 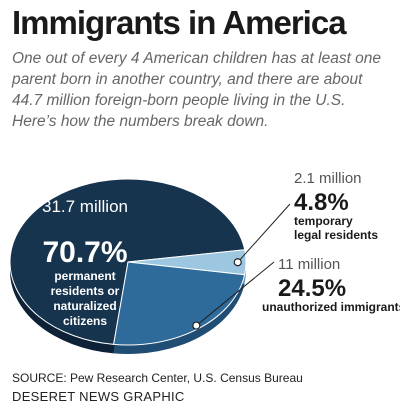 I want to click on callout-dot-unauthorized, so click(x=196, y=325).